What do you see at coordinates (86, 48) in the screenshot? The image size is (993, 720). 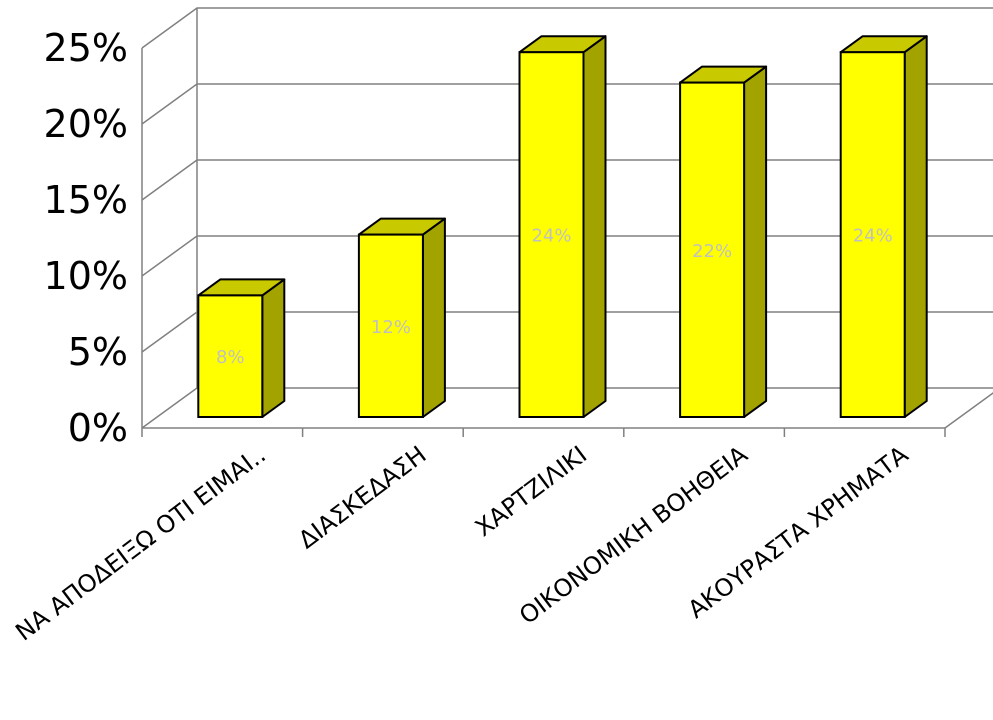 I see `y-tick-label: 25%` at bounding box center [86, 48].